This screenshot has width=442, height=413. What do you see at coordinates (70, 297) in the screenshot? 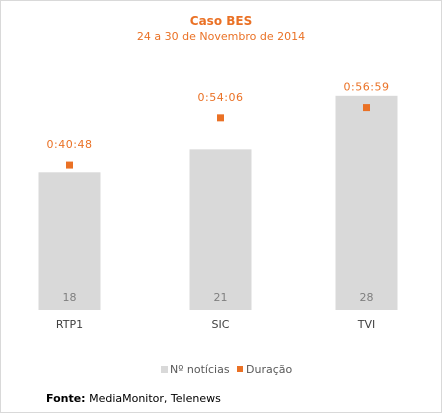
I see `count-label-rtp1: 18` at bounding box center [70, 297].